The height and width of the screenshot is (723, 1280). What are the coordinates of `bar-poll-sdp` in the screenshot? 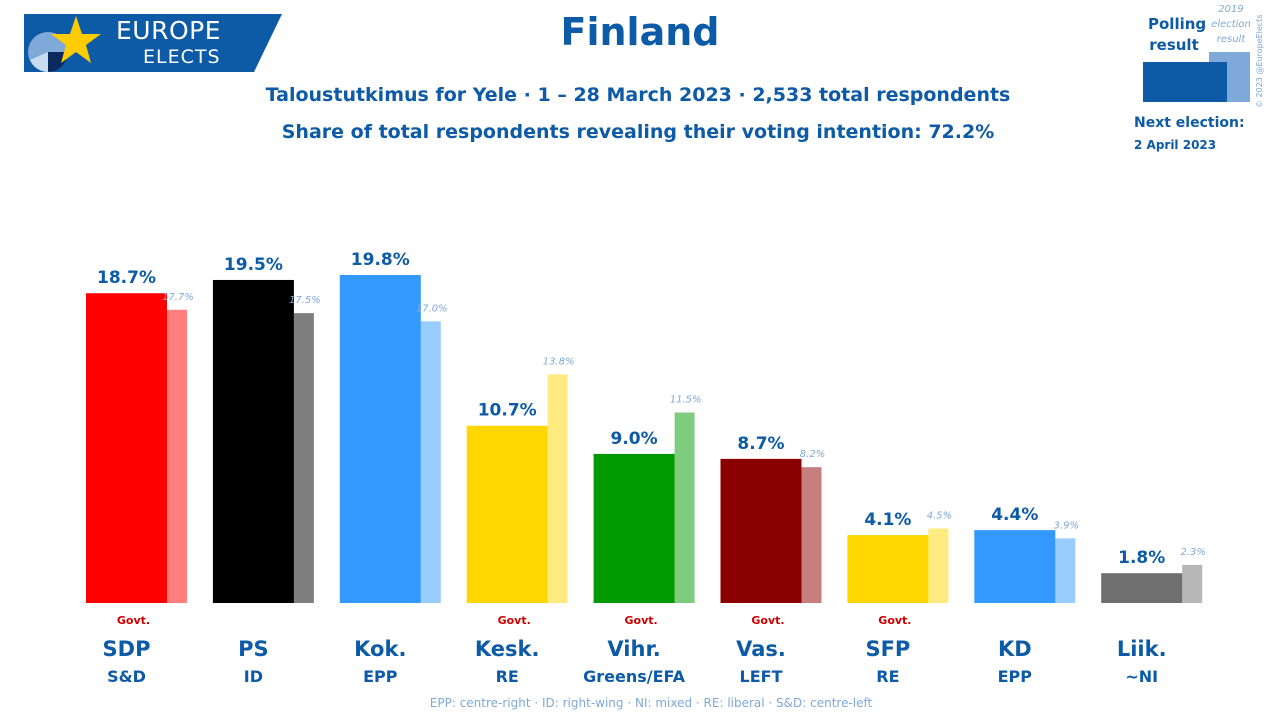 It's located at (126, 448).